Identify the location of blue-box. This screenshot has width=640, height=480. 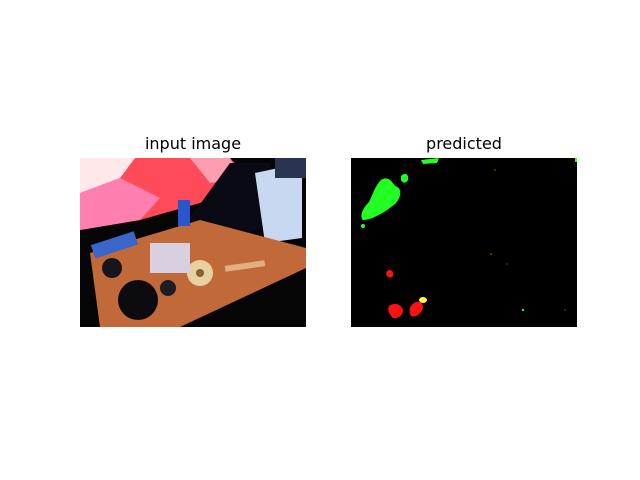
(114, 245).